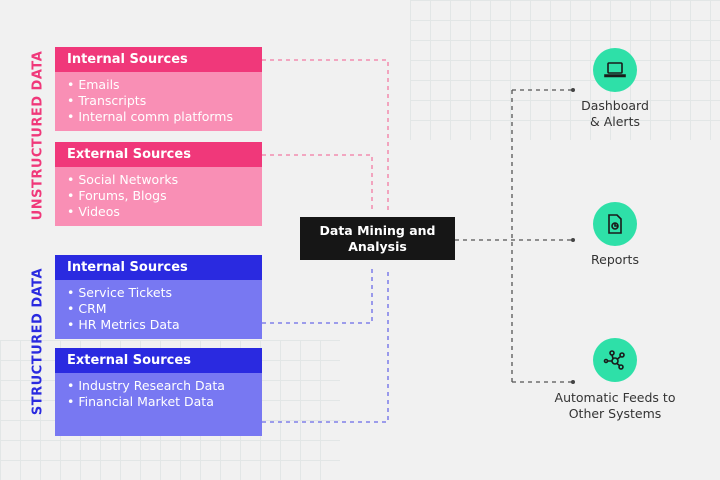  Describe the element at coordinates (317, 296) in the screenshot. I see `connector-structured-internal` at that location.